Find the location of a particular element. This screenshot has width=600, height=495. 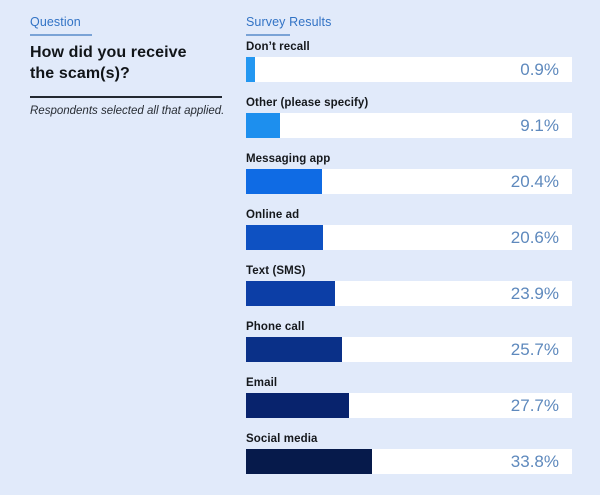

question-eyebrow: Question is located at coordinates (55, 22).